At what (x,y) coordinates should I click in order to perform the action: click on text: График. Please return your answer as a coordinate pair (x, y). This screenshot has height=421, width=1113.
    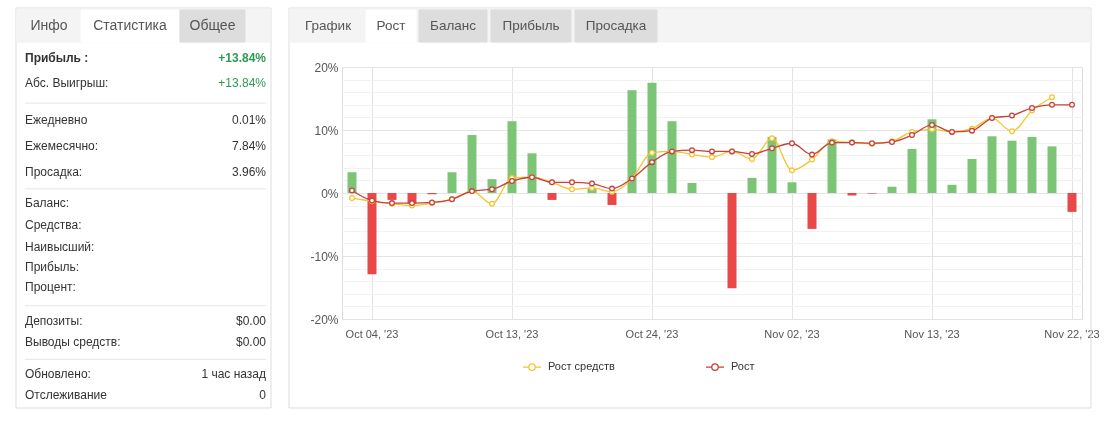
    Looking at the image, I should click on (328, 25).